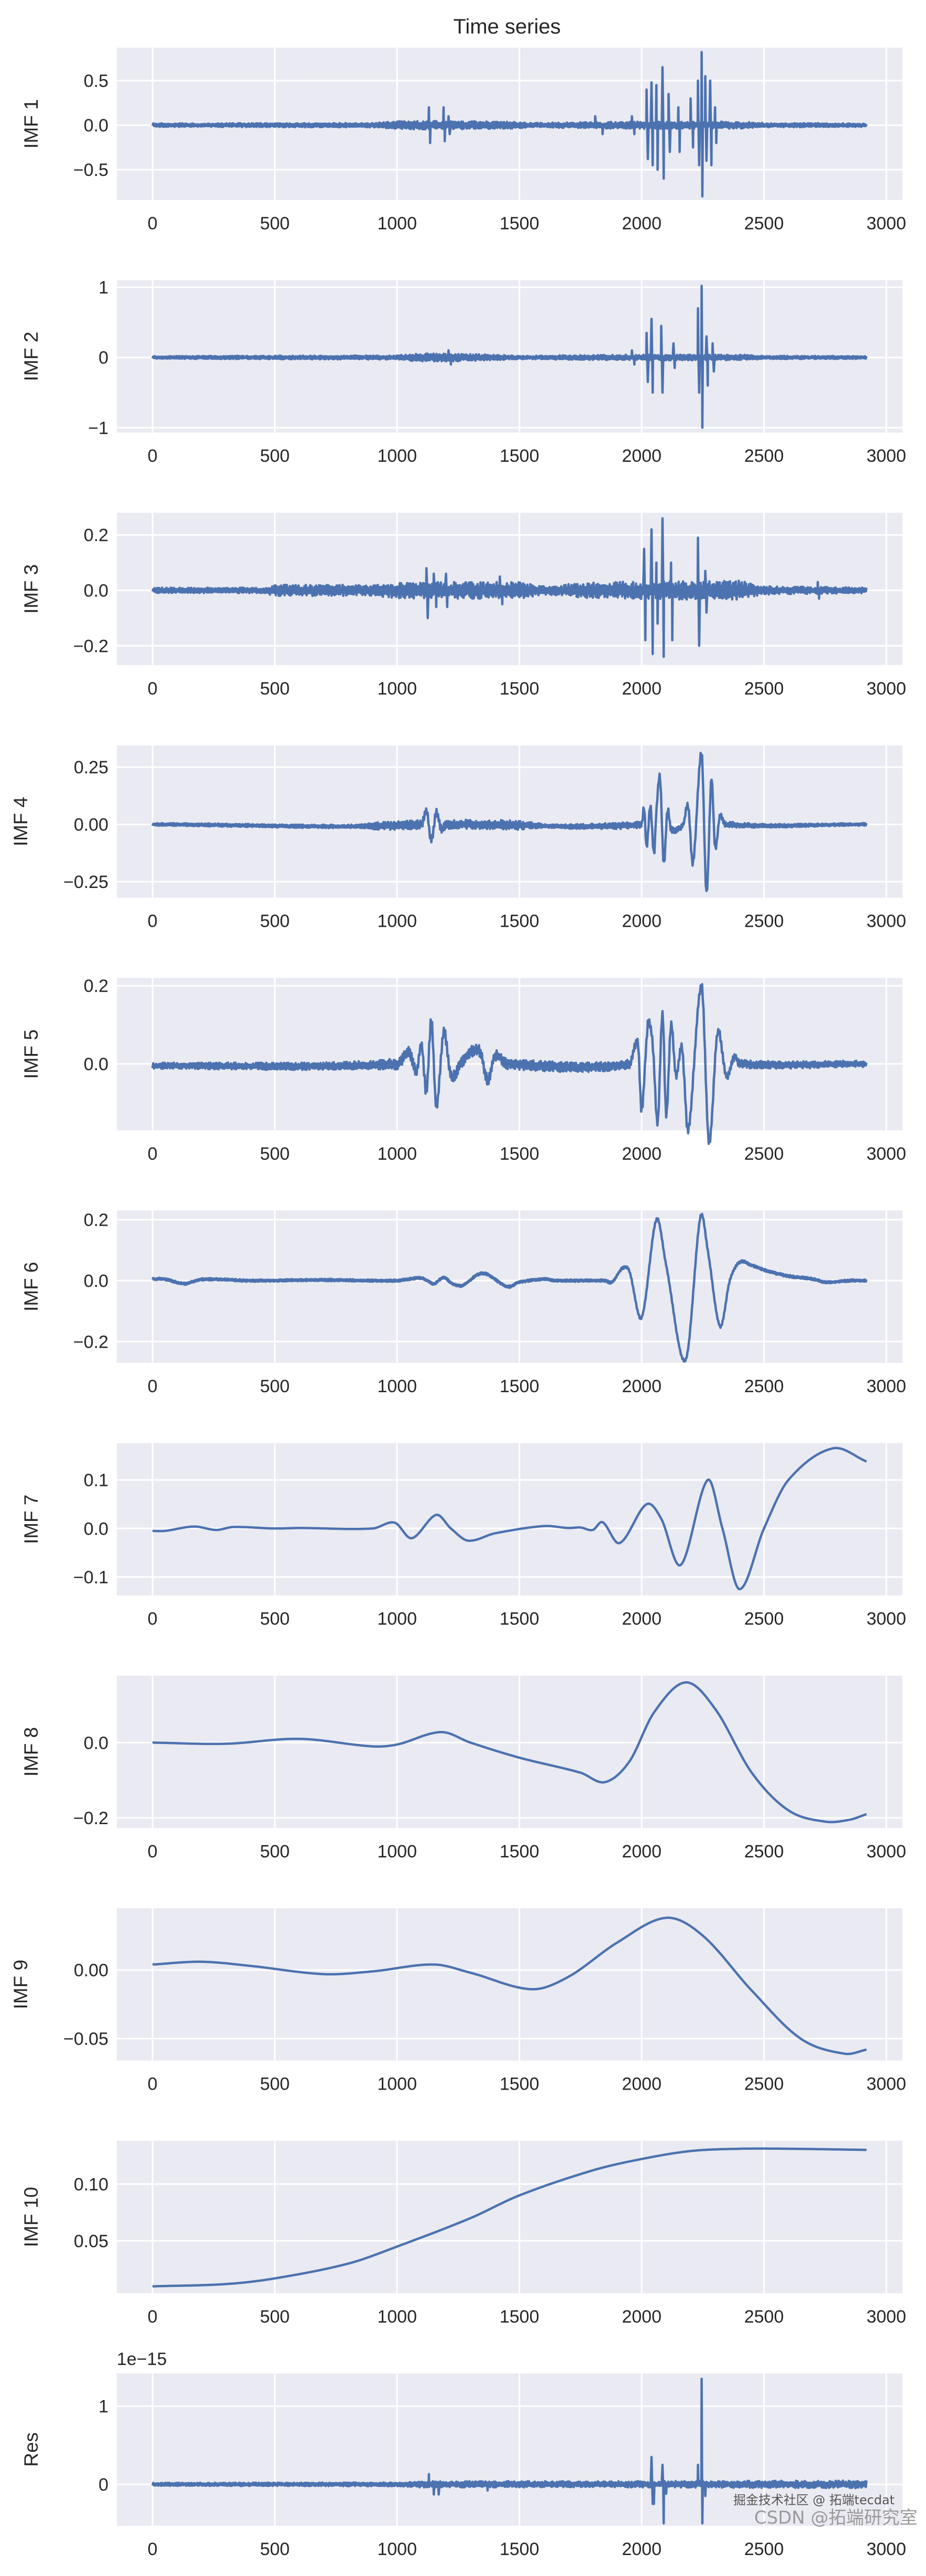 The image size is (926, 2576). Describe the element at coordinates (91, 768) in the screenshot. I see `y-tick-label: 0.25` at that location.